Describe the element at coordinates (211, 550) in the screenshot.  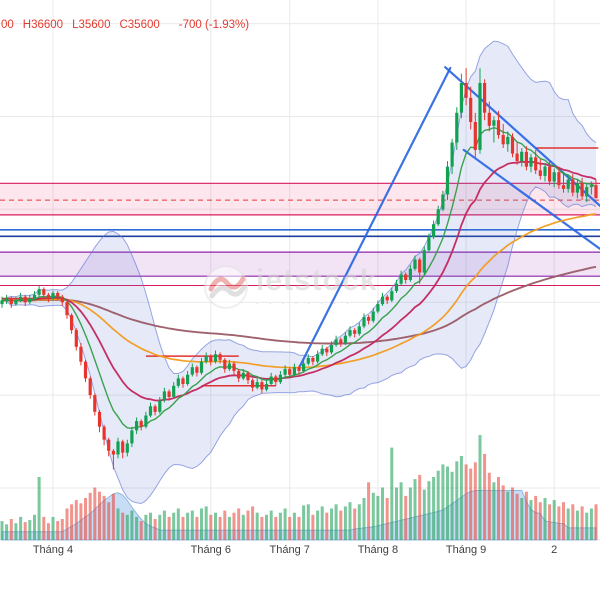
I see `x-axis-label: Tháng 6` at that location.